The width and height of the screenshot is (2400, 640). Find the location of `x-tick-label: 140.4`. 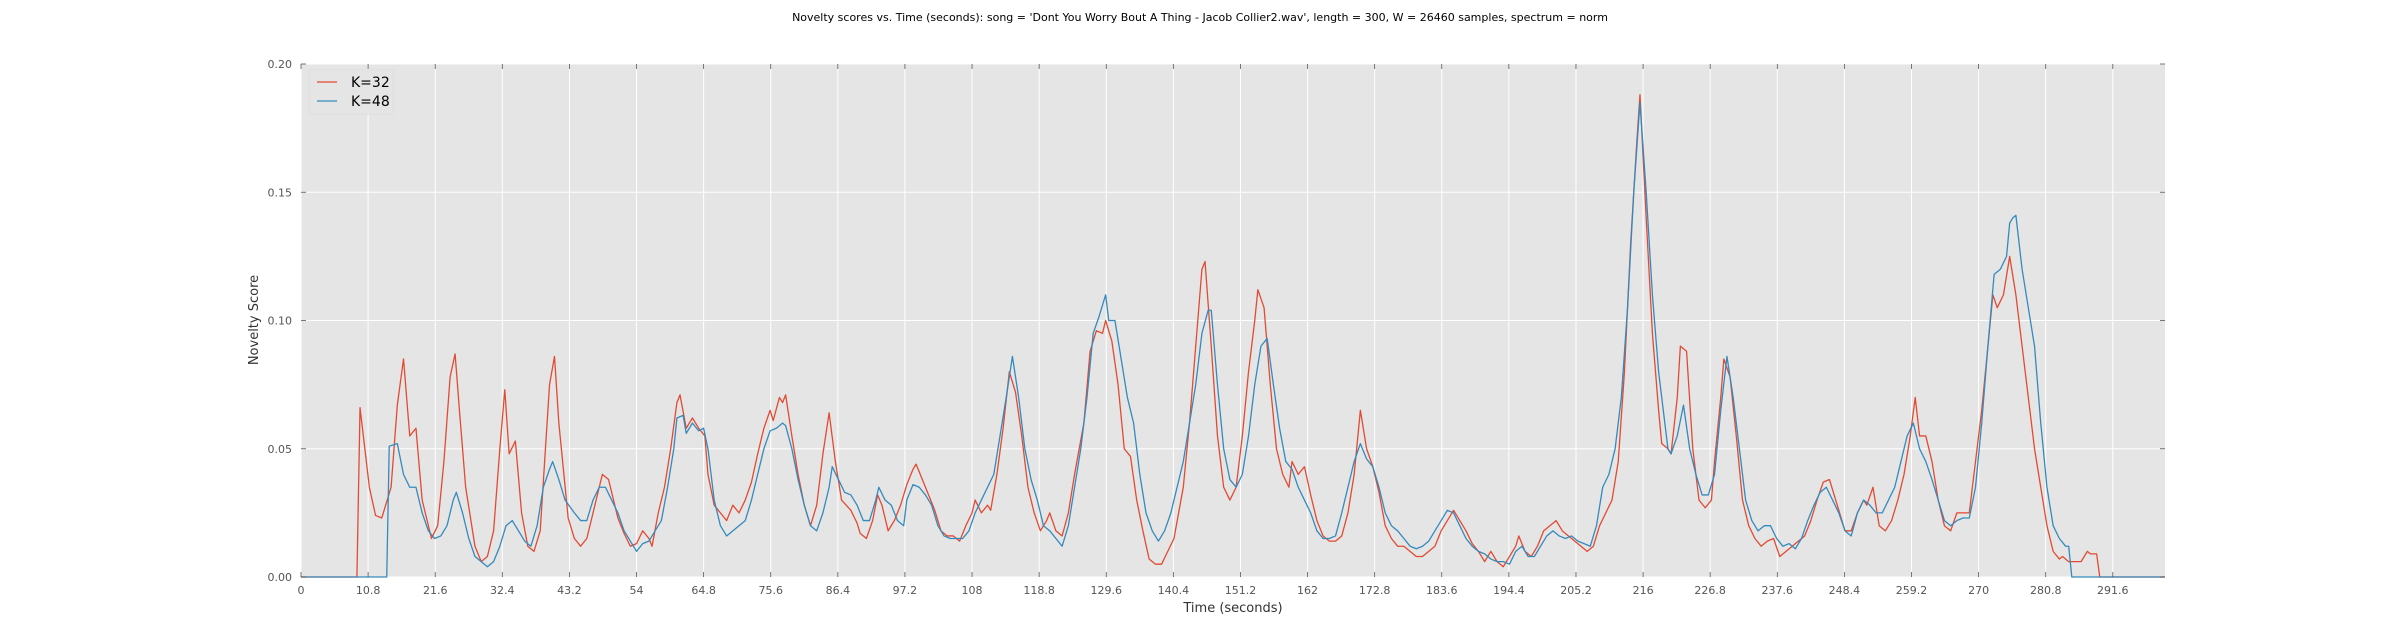

x-tick-label: 140.4 is located at coordinates (1174, 590).